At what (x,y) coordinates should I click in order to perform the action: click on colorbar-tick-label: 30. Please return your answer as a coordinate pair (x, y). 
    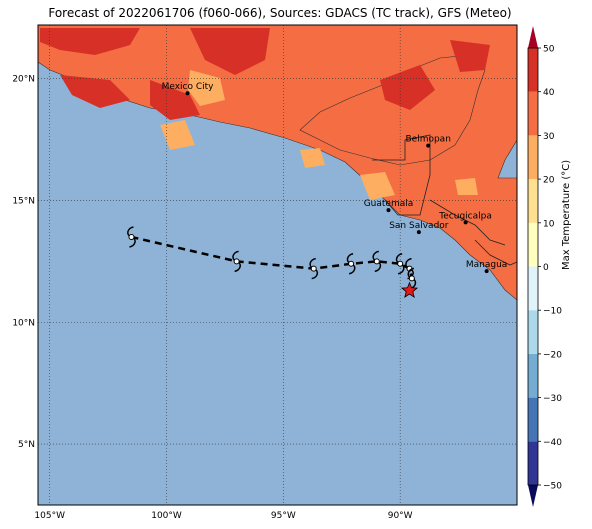
    Looking at the image, I should click on (549, 137).